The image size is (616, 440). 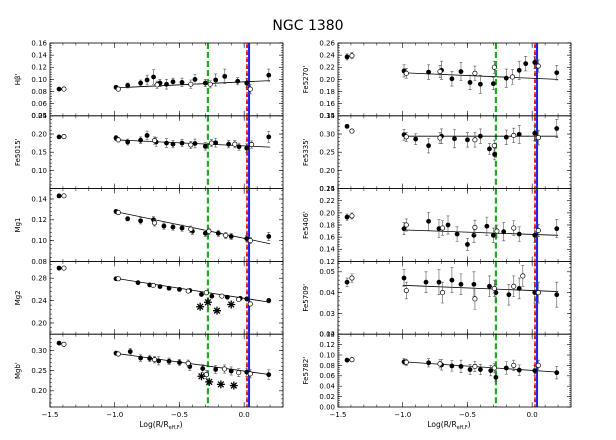 What do you see at coordinates (39, 262) in the screenshot?
I see `y-tick-label: 0.08` at bounding box center [39, 262].